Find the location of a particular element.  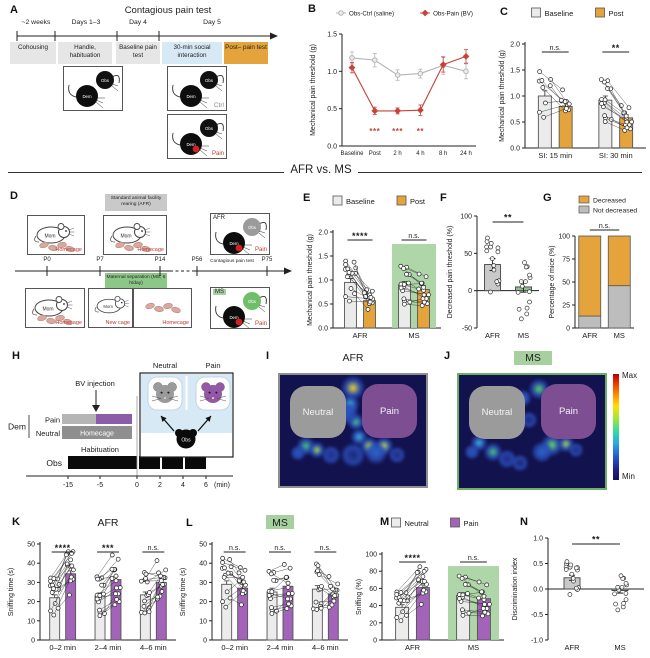

cage-ms-homecage-1: Homecage Mom is located at coordinates (55, 308).